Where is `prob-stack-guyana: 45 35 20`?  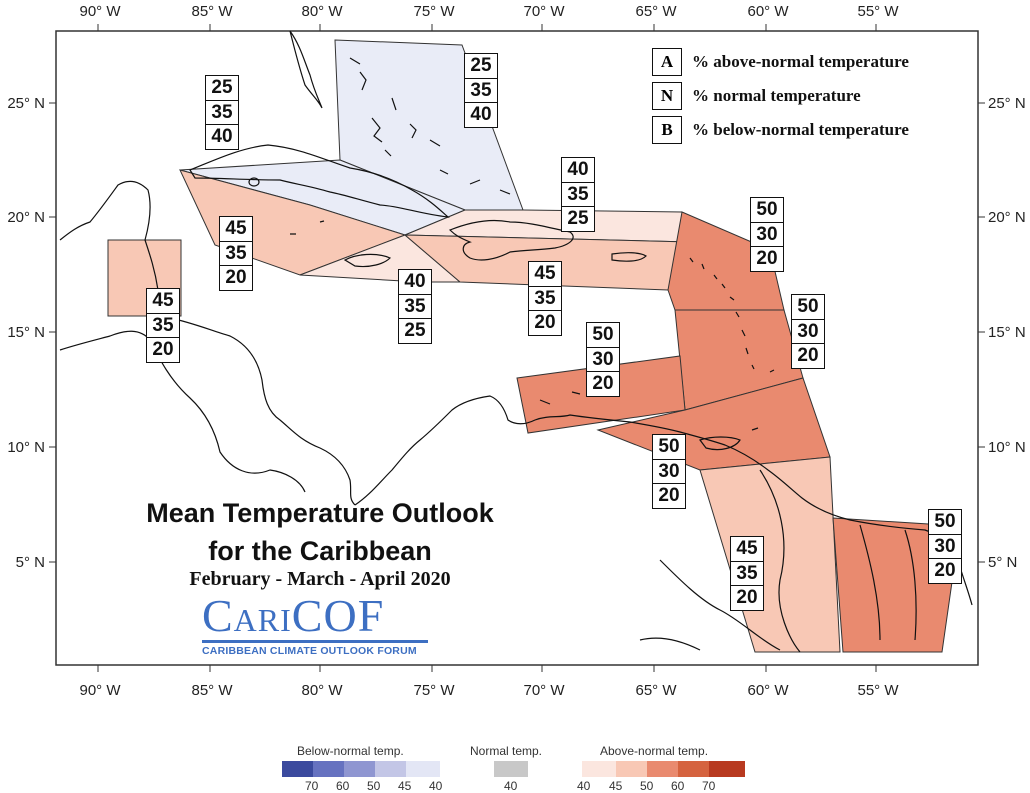 prob-stack-guyana: 45 35 20 is located at coordinates (747, 574).